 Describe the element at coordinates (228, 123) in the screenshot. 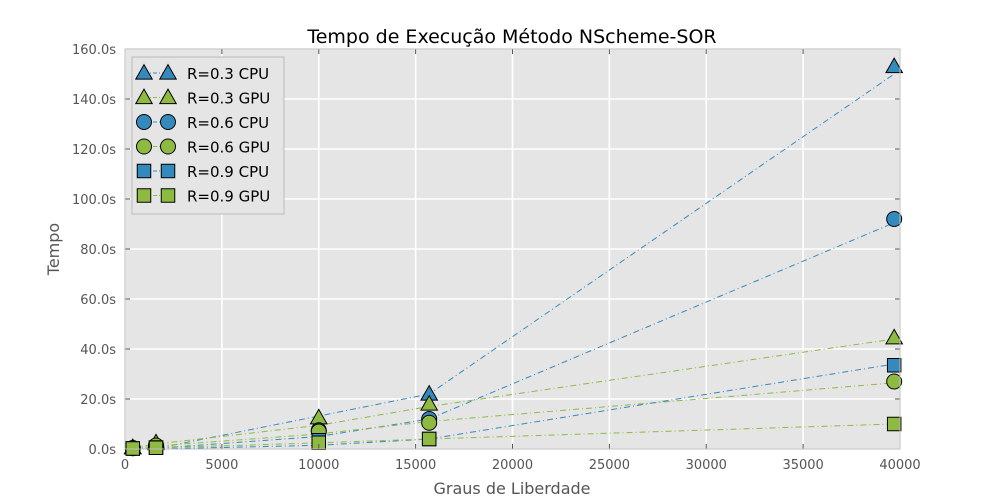

I see `legend-label: R=0.6 CPU` at that location.